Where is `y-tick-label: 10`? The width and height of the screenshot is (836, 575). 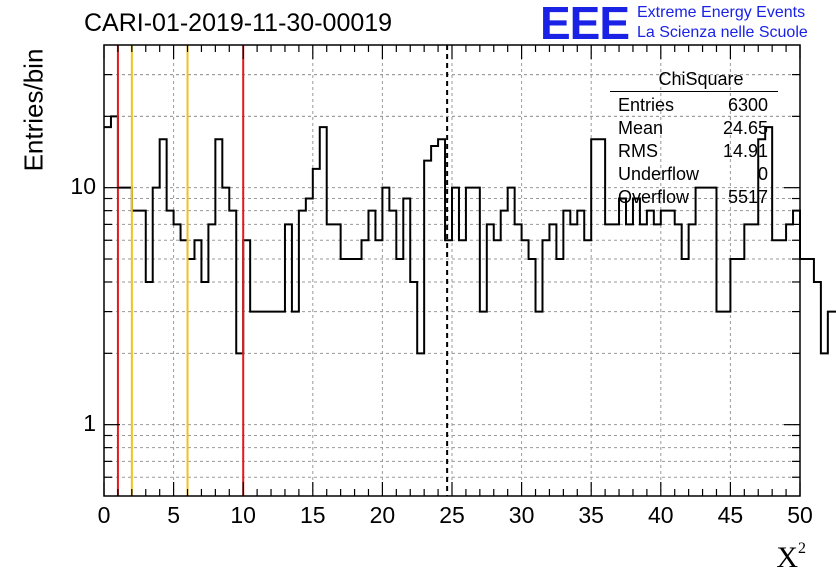
y-tick-label: 10 is located at coordinates (83, 185).